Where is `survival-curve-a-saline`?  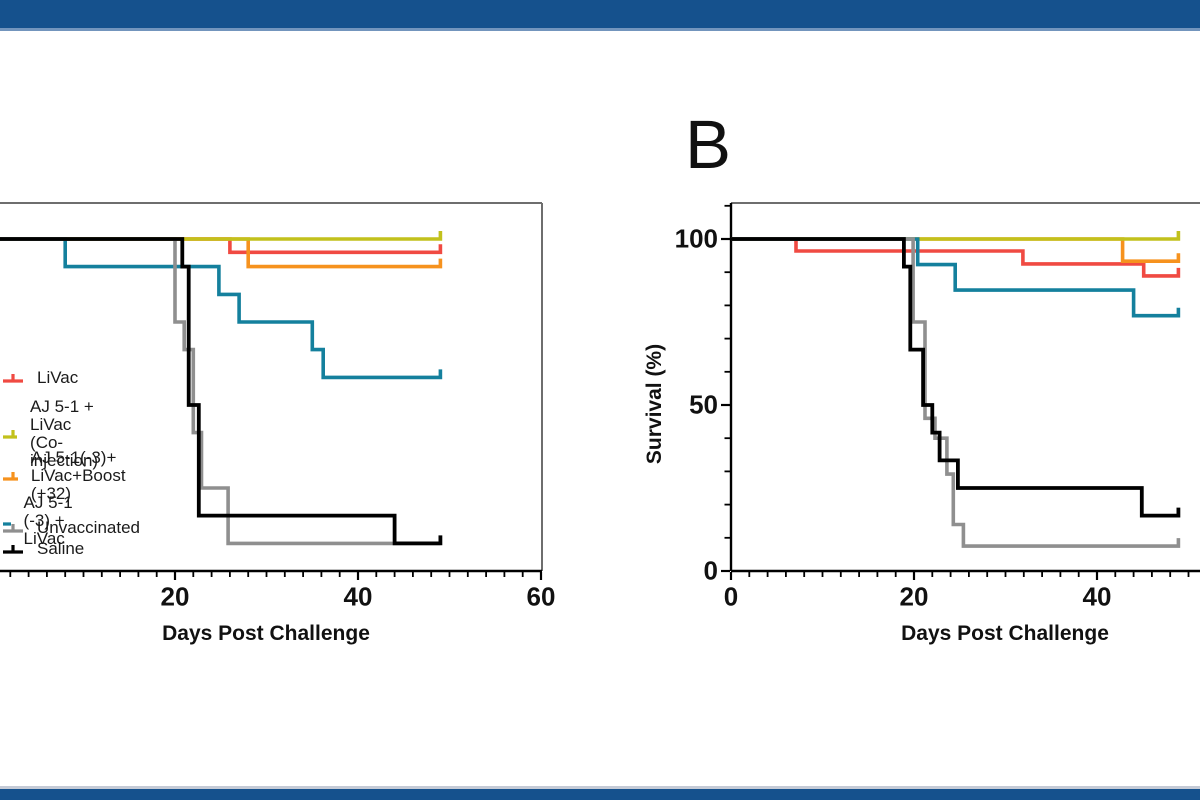
survival-curve-a-saline is located at coordinates (221, 391).